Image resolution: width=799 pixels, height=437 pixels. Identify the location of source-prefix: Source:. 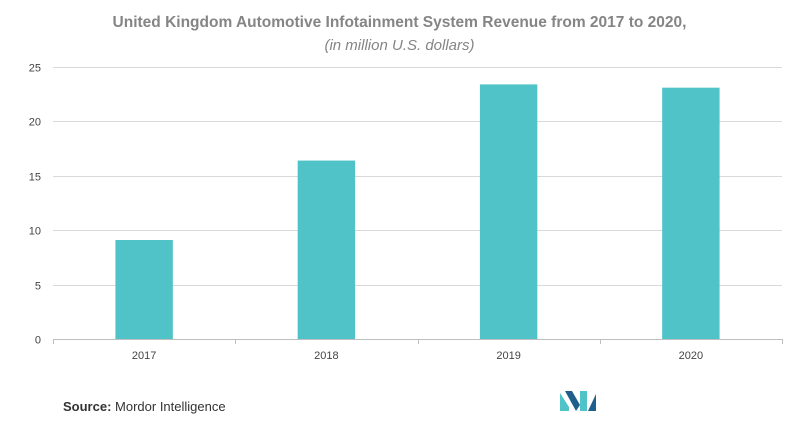
(87, 406).